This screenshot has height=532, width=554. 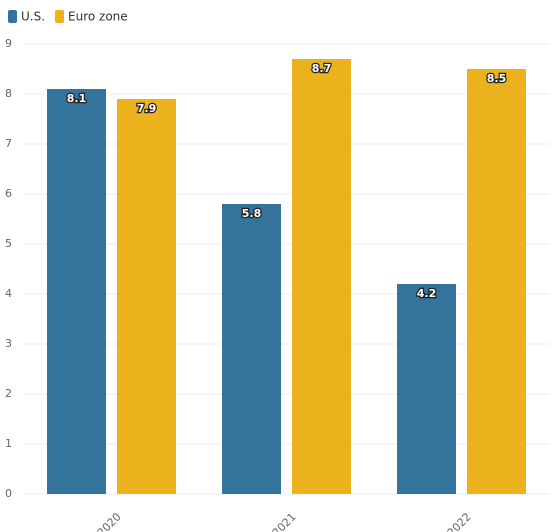 What do you see at coordinates (8, 243) in the screenshot?
I see `y-tick-label: 5` at bounding box center [8, 243].